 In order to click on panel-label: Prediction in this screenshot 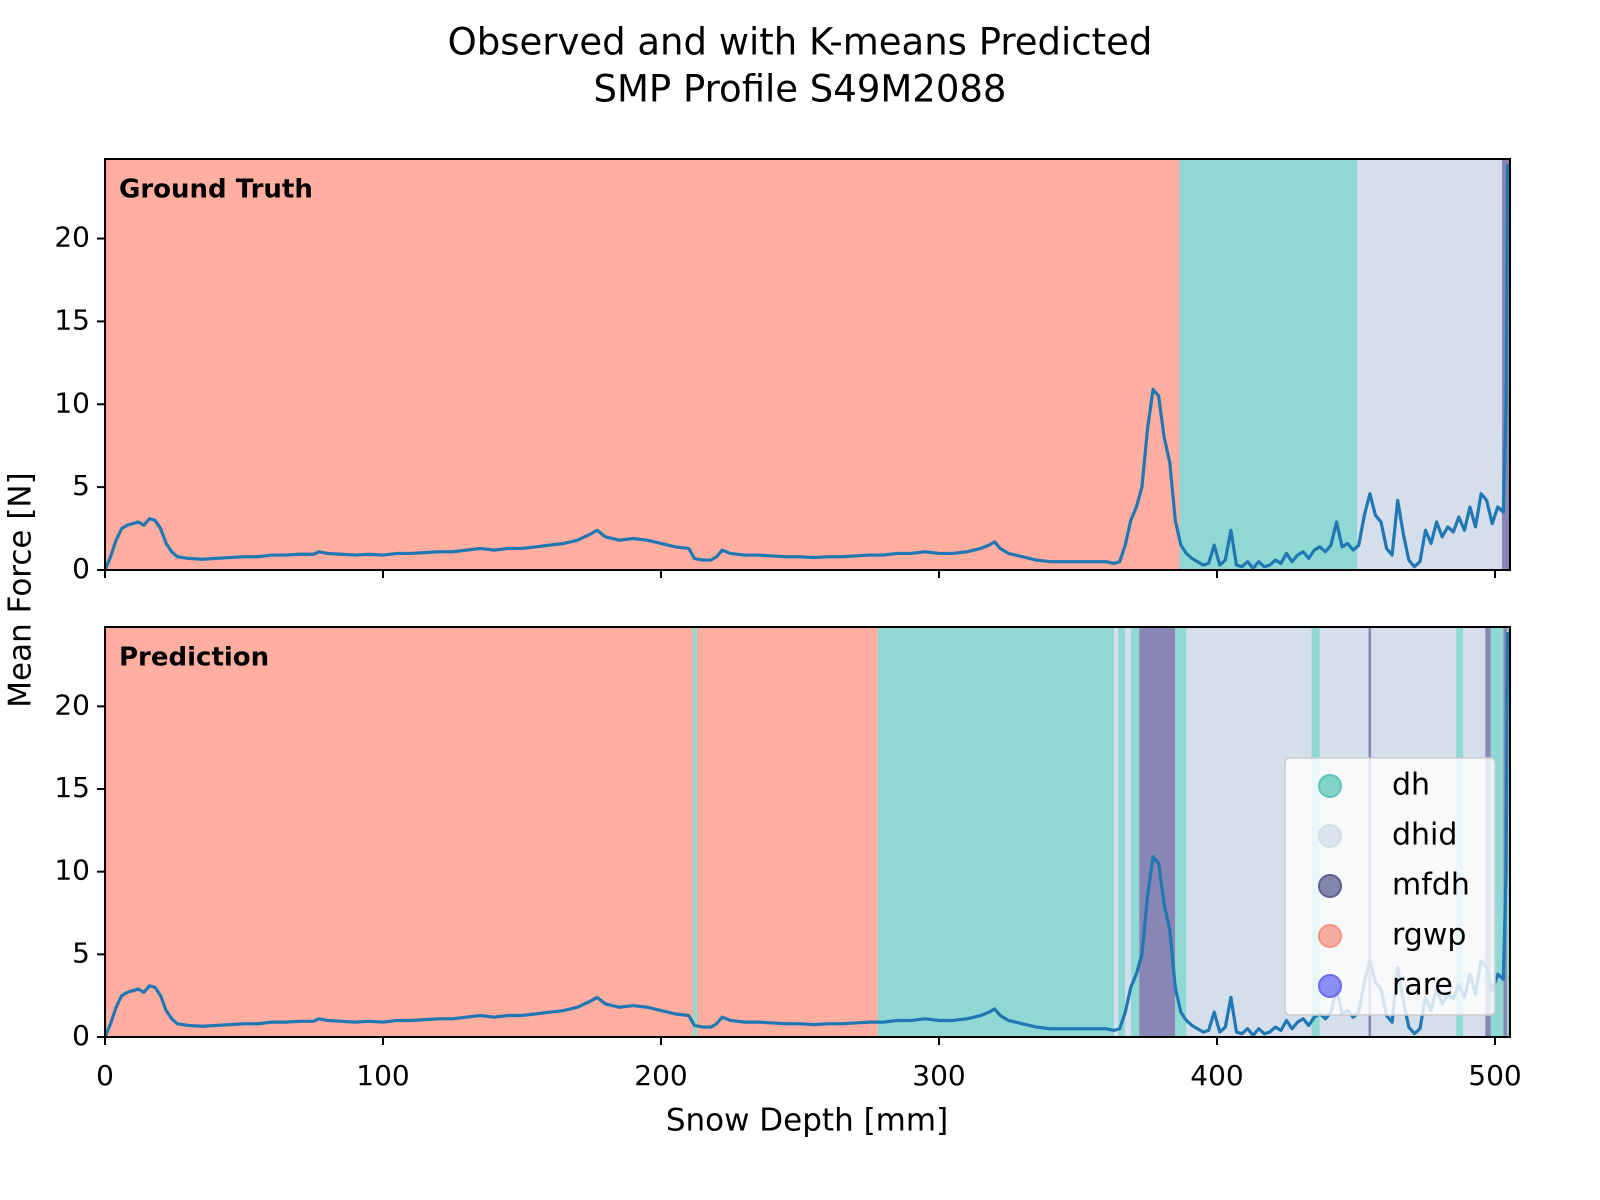, I will do `click(194, 658)`.